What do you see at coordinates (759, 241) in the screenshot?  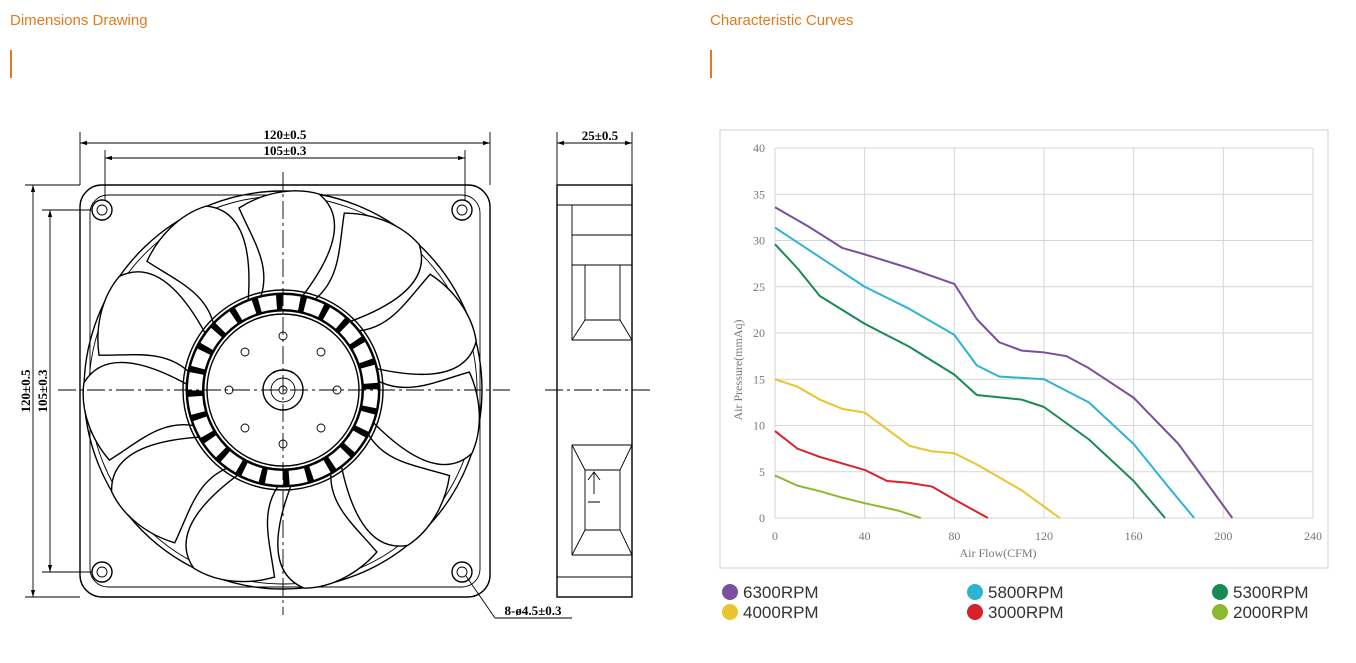 I see `y-tick-label: 30` at bounding box center [759, 241].